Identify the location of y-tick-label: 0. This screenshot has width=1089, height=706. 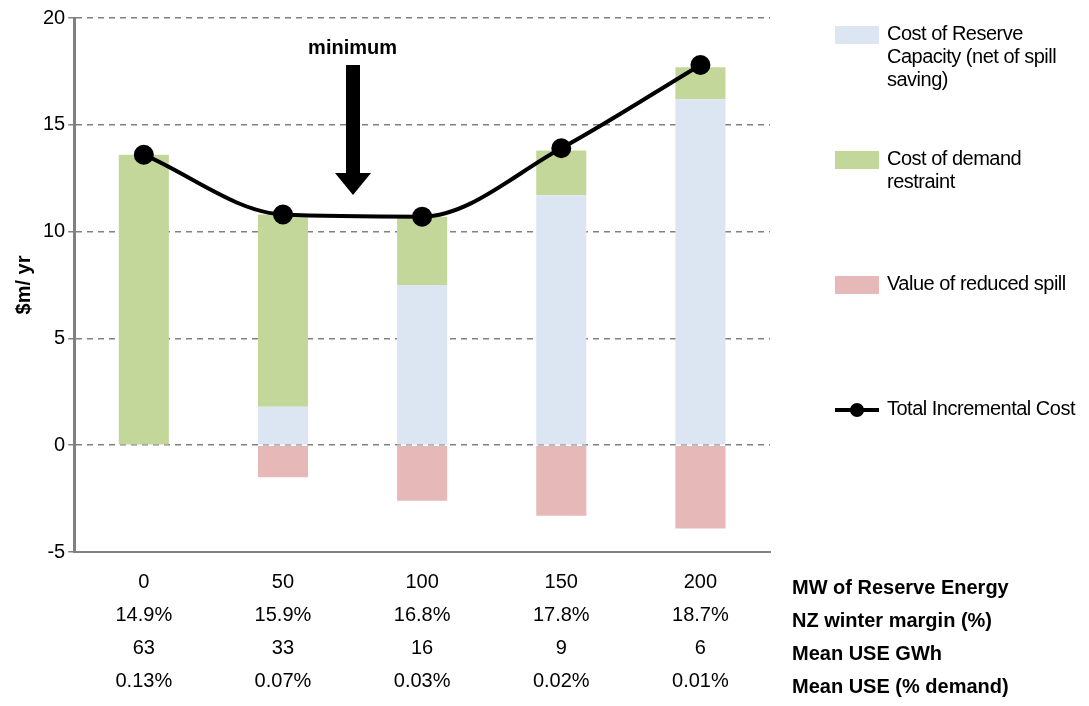
(60, 443).